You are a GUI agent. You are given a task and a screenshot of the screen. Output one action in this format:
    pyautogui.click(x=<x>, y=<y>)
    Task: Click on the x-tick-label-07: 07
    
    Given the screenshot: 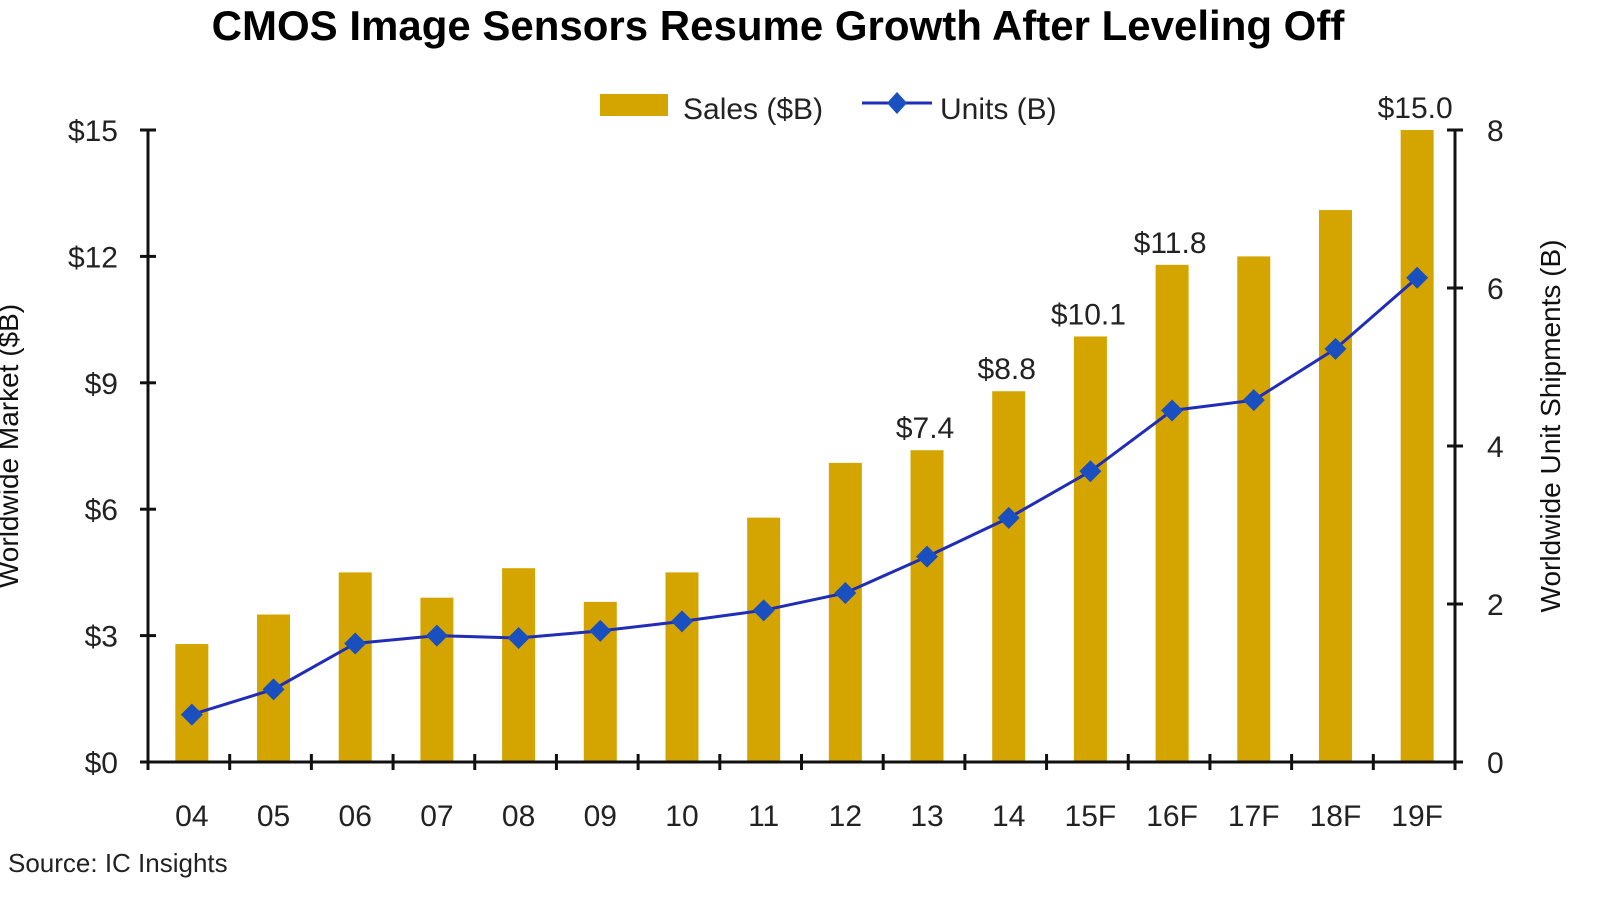 What is the action you would take?
    pyautogui.click(x=436, y=816)
    